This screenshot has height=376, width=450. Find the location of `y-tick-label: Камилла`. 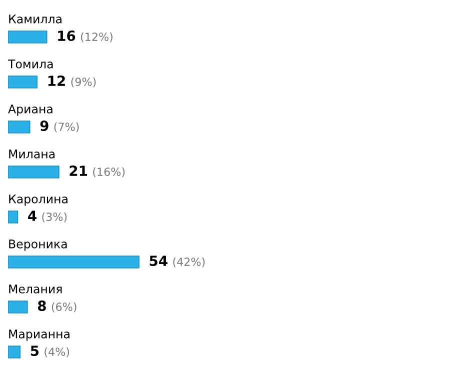

y-tick-label: Камилла is located at coordinates (35, 19).